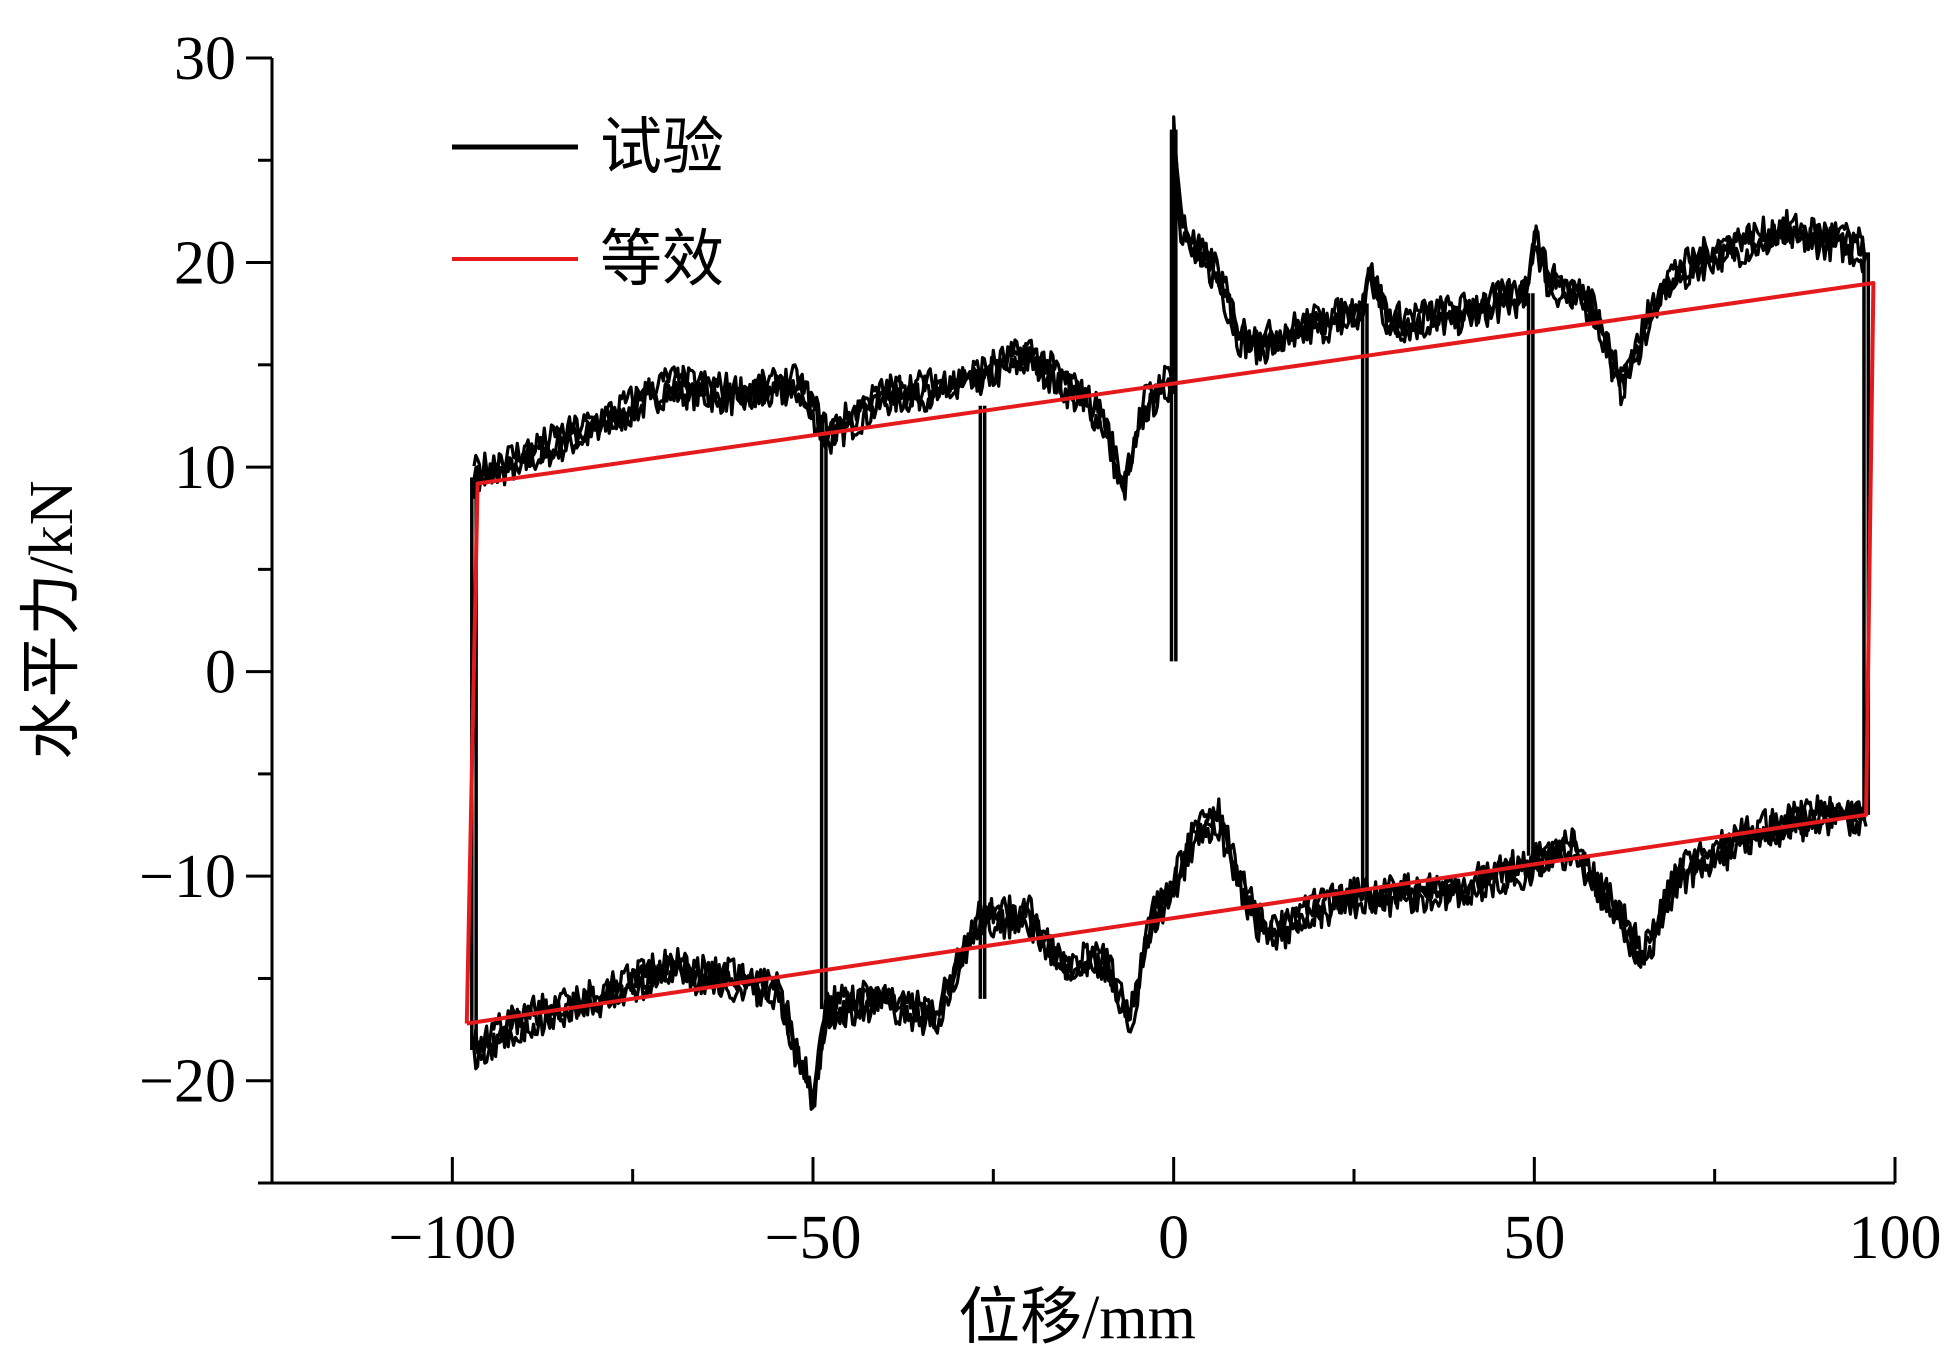 Image resolution: width=1955 pixels, height=1360 pixels. What do you see at coordinates (452, 1238) in the screenshot?
I see `x-tick-label: −100` at bounding box center [452, 1238].